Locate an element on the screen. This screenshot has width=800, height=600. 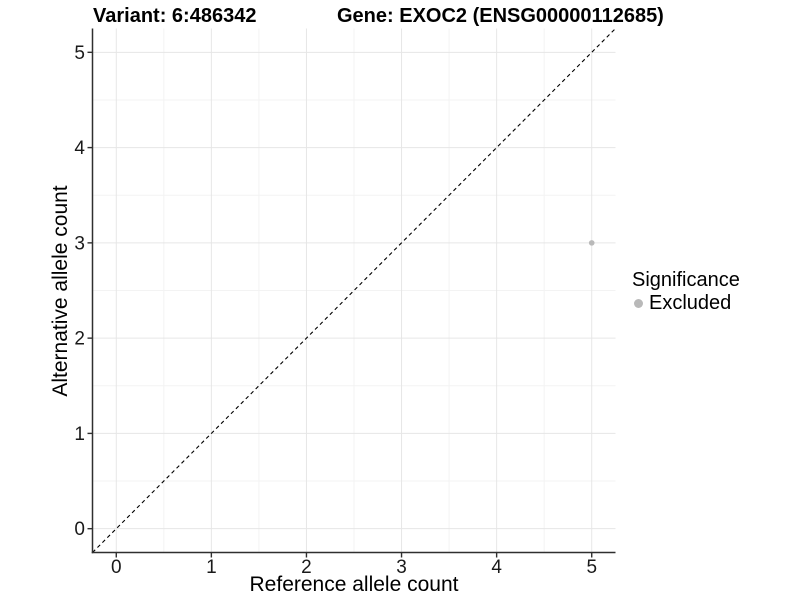
legend-label: Excluded is located at coordinates (690, 303).